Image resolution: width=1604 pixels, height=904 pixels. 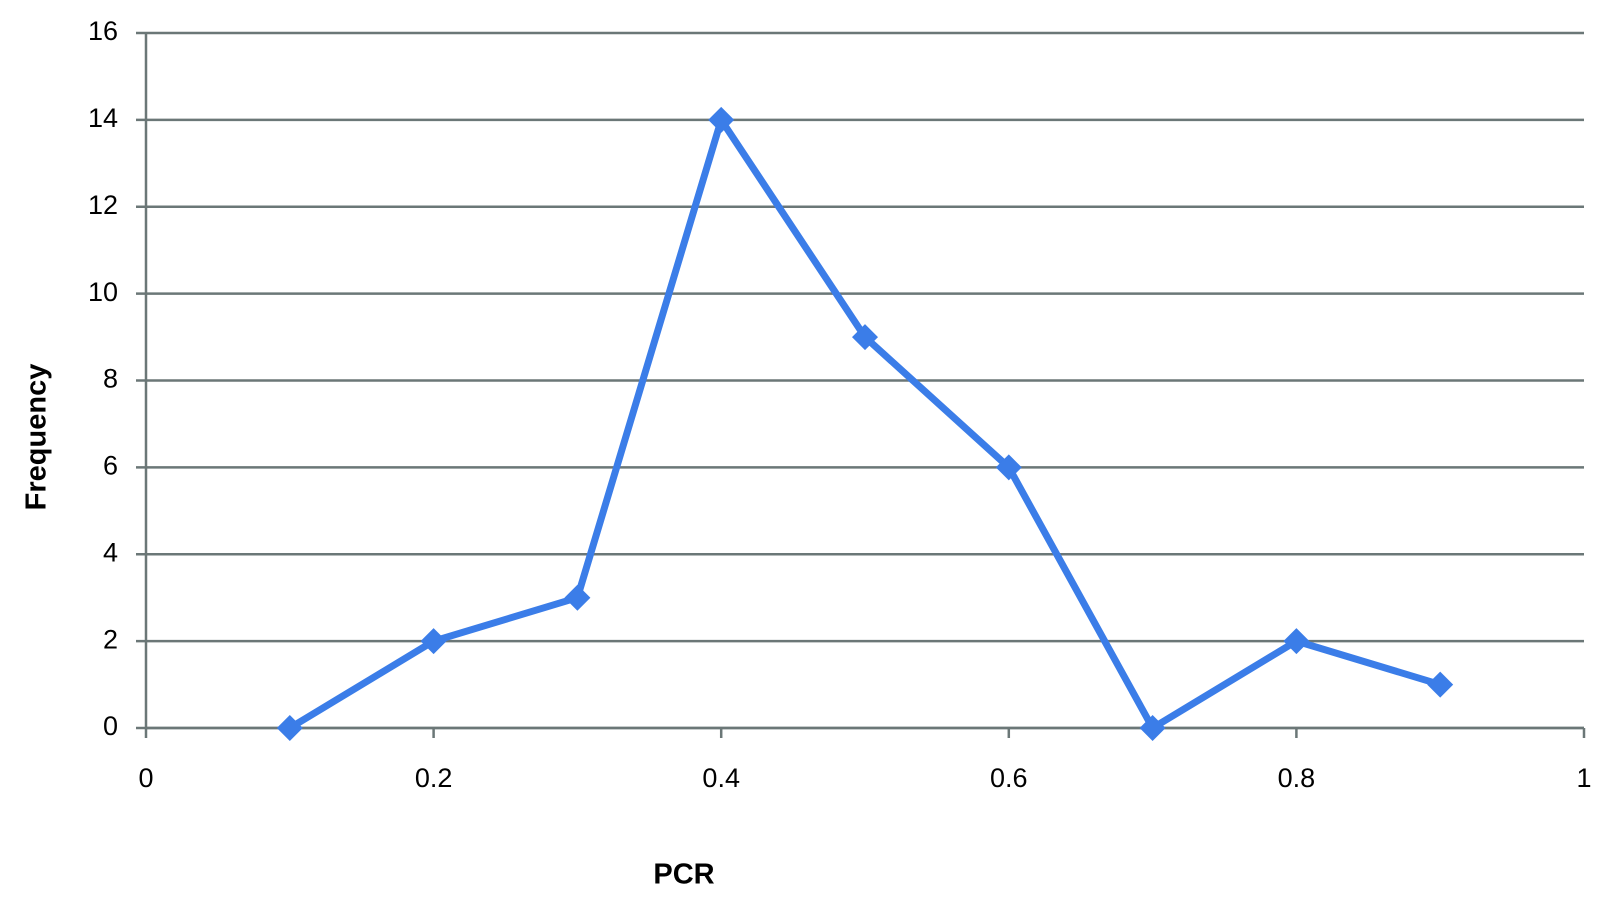 I want to click on y-tick-label: 16, so click(x=103, y=31).